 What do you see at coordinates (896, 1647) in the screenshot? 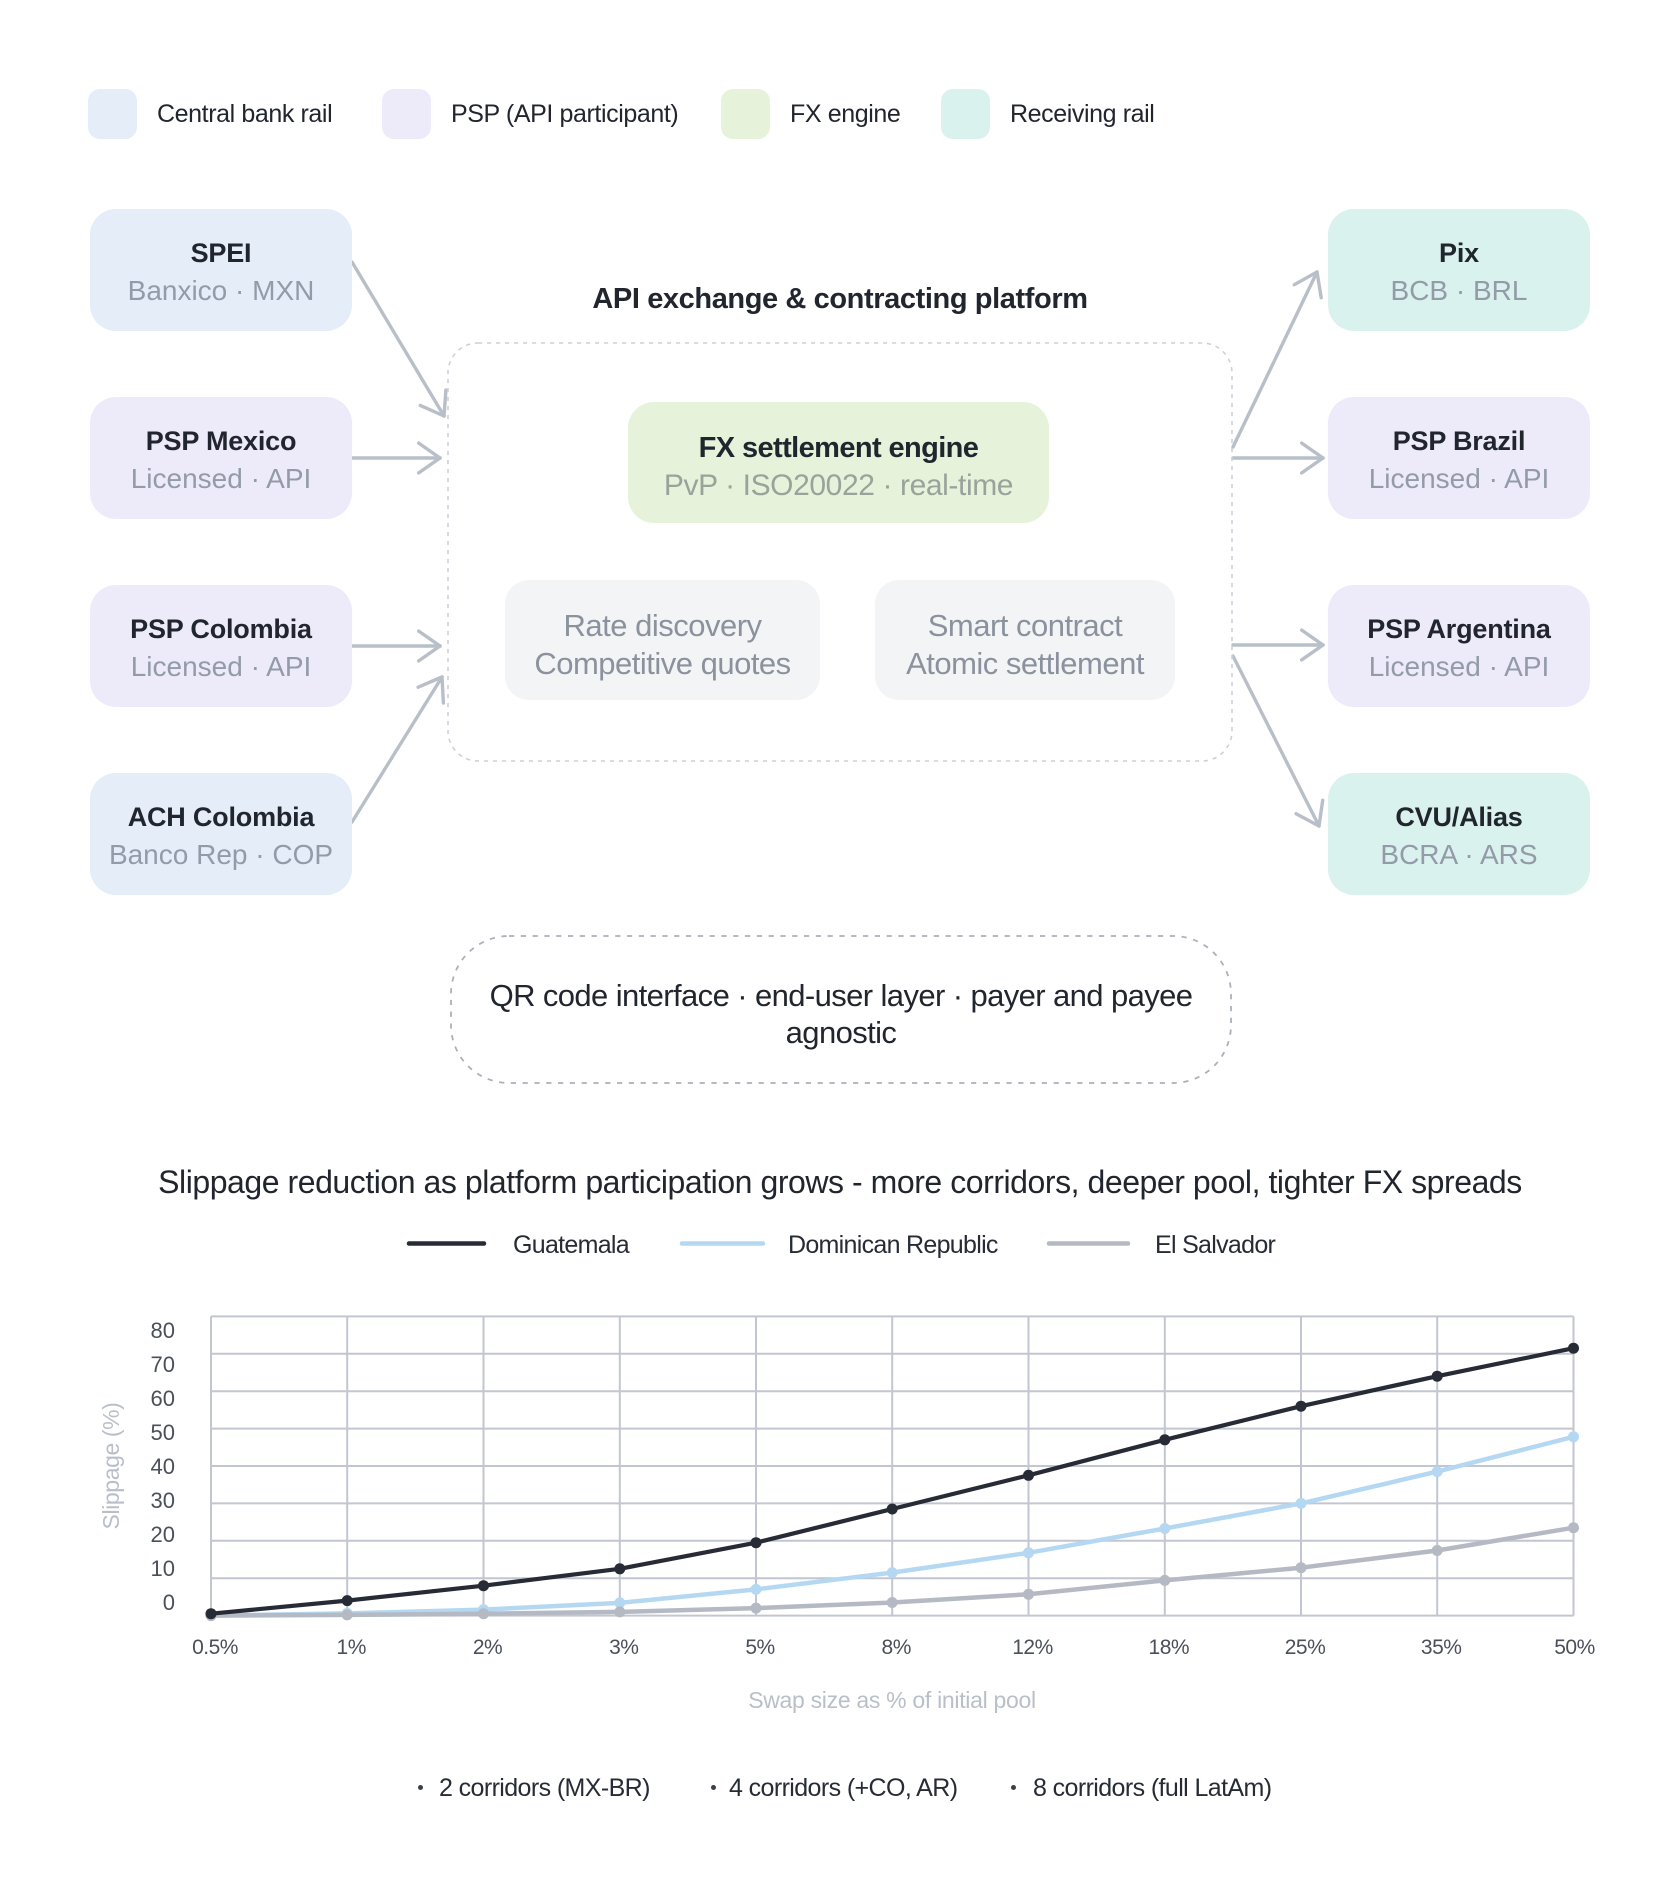
I see `svg-text: 8%` at bounding box center [896, 1647].